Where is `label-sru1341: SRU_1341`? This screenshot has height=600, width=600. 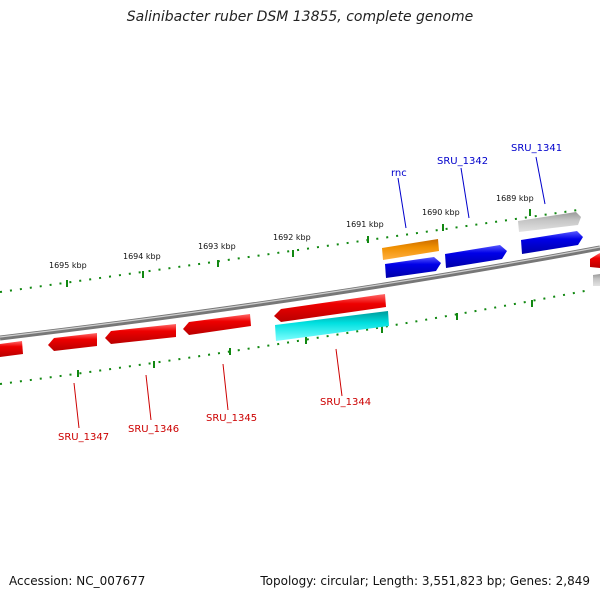
label-sru1341: SRU_1341 is located at coordinates (536, 148).